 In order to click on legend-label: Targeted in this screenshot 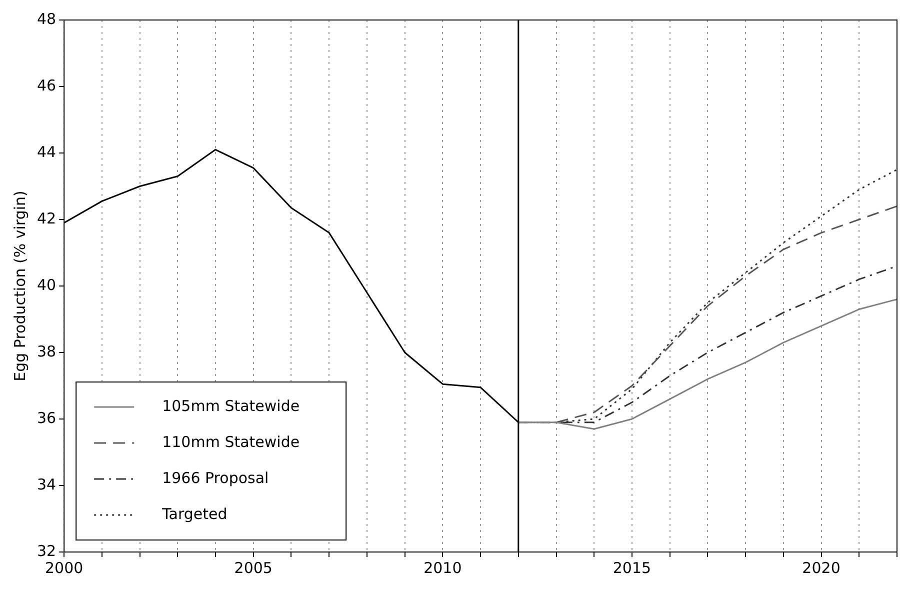, I will do `click(194, 513)`.